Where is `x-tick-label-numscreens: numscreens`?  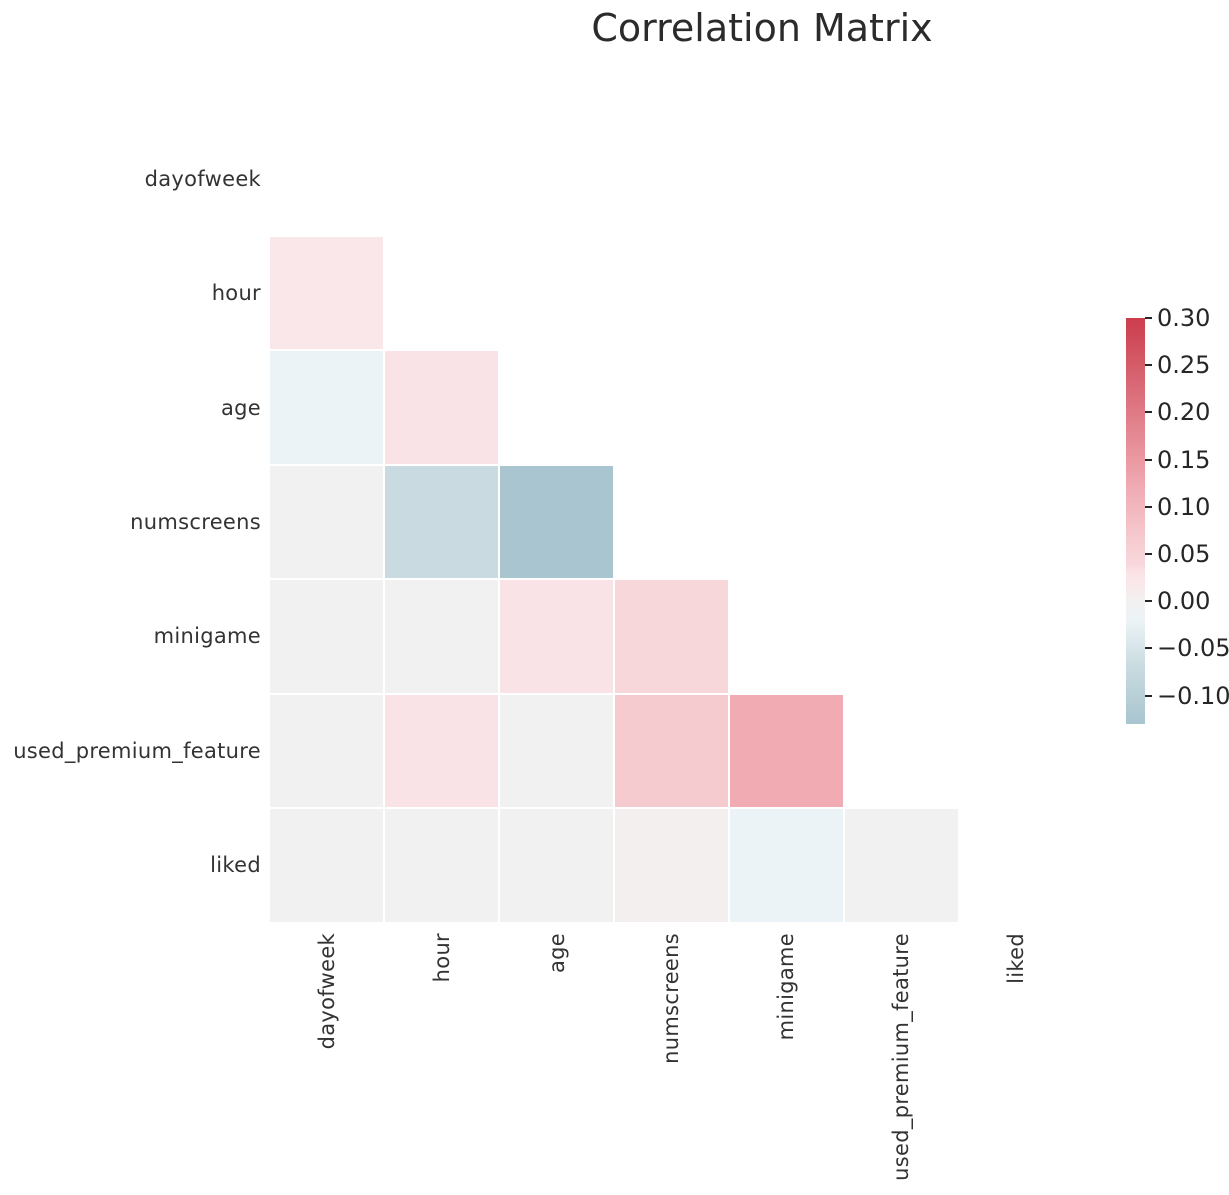 x-tick-label-numscreens: numscreens is located at coordinates (671, 1064).